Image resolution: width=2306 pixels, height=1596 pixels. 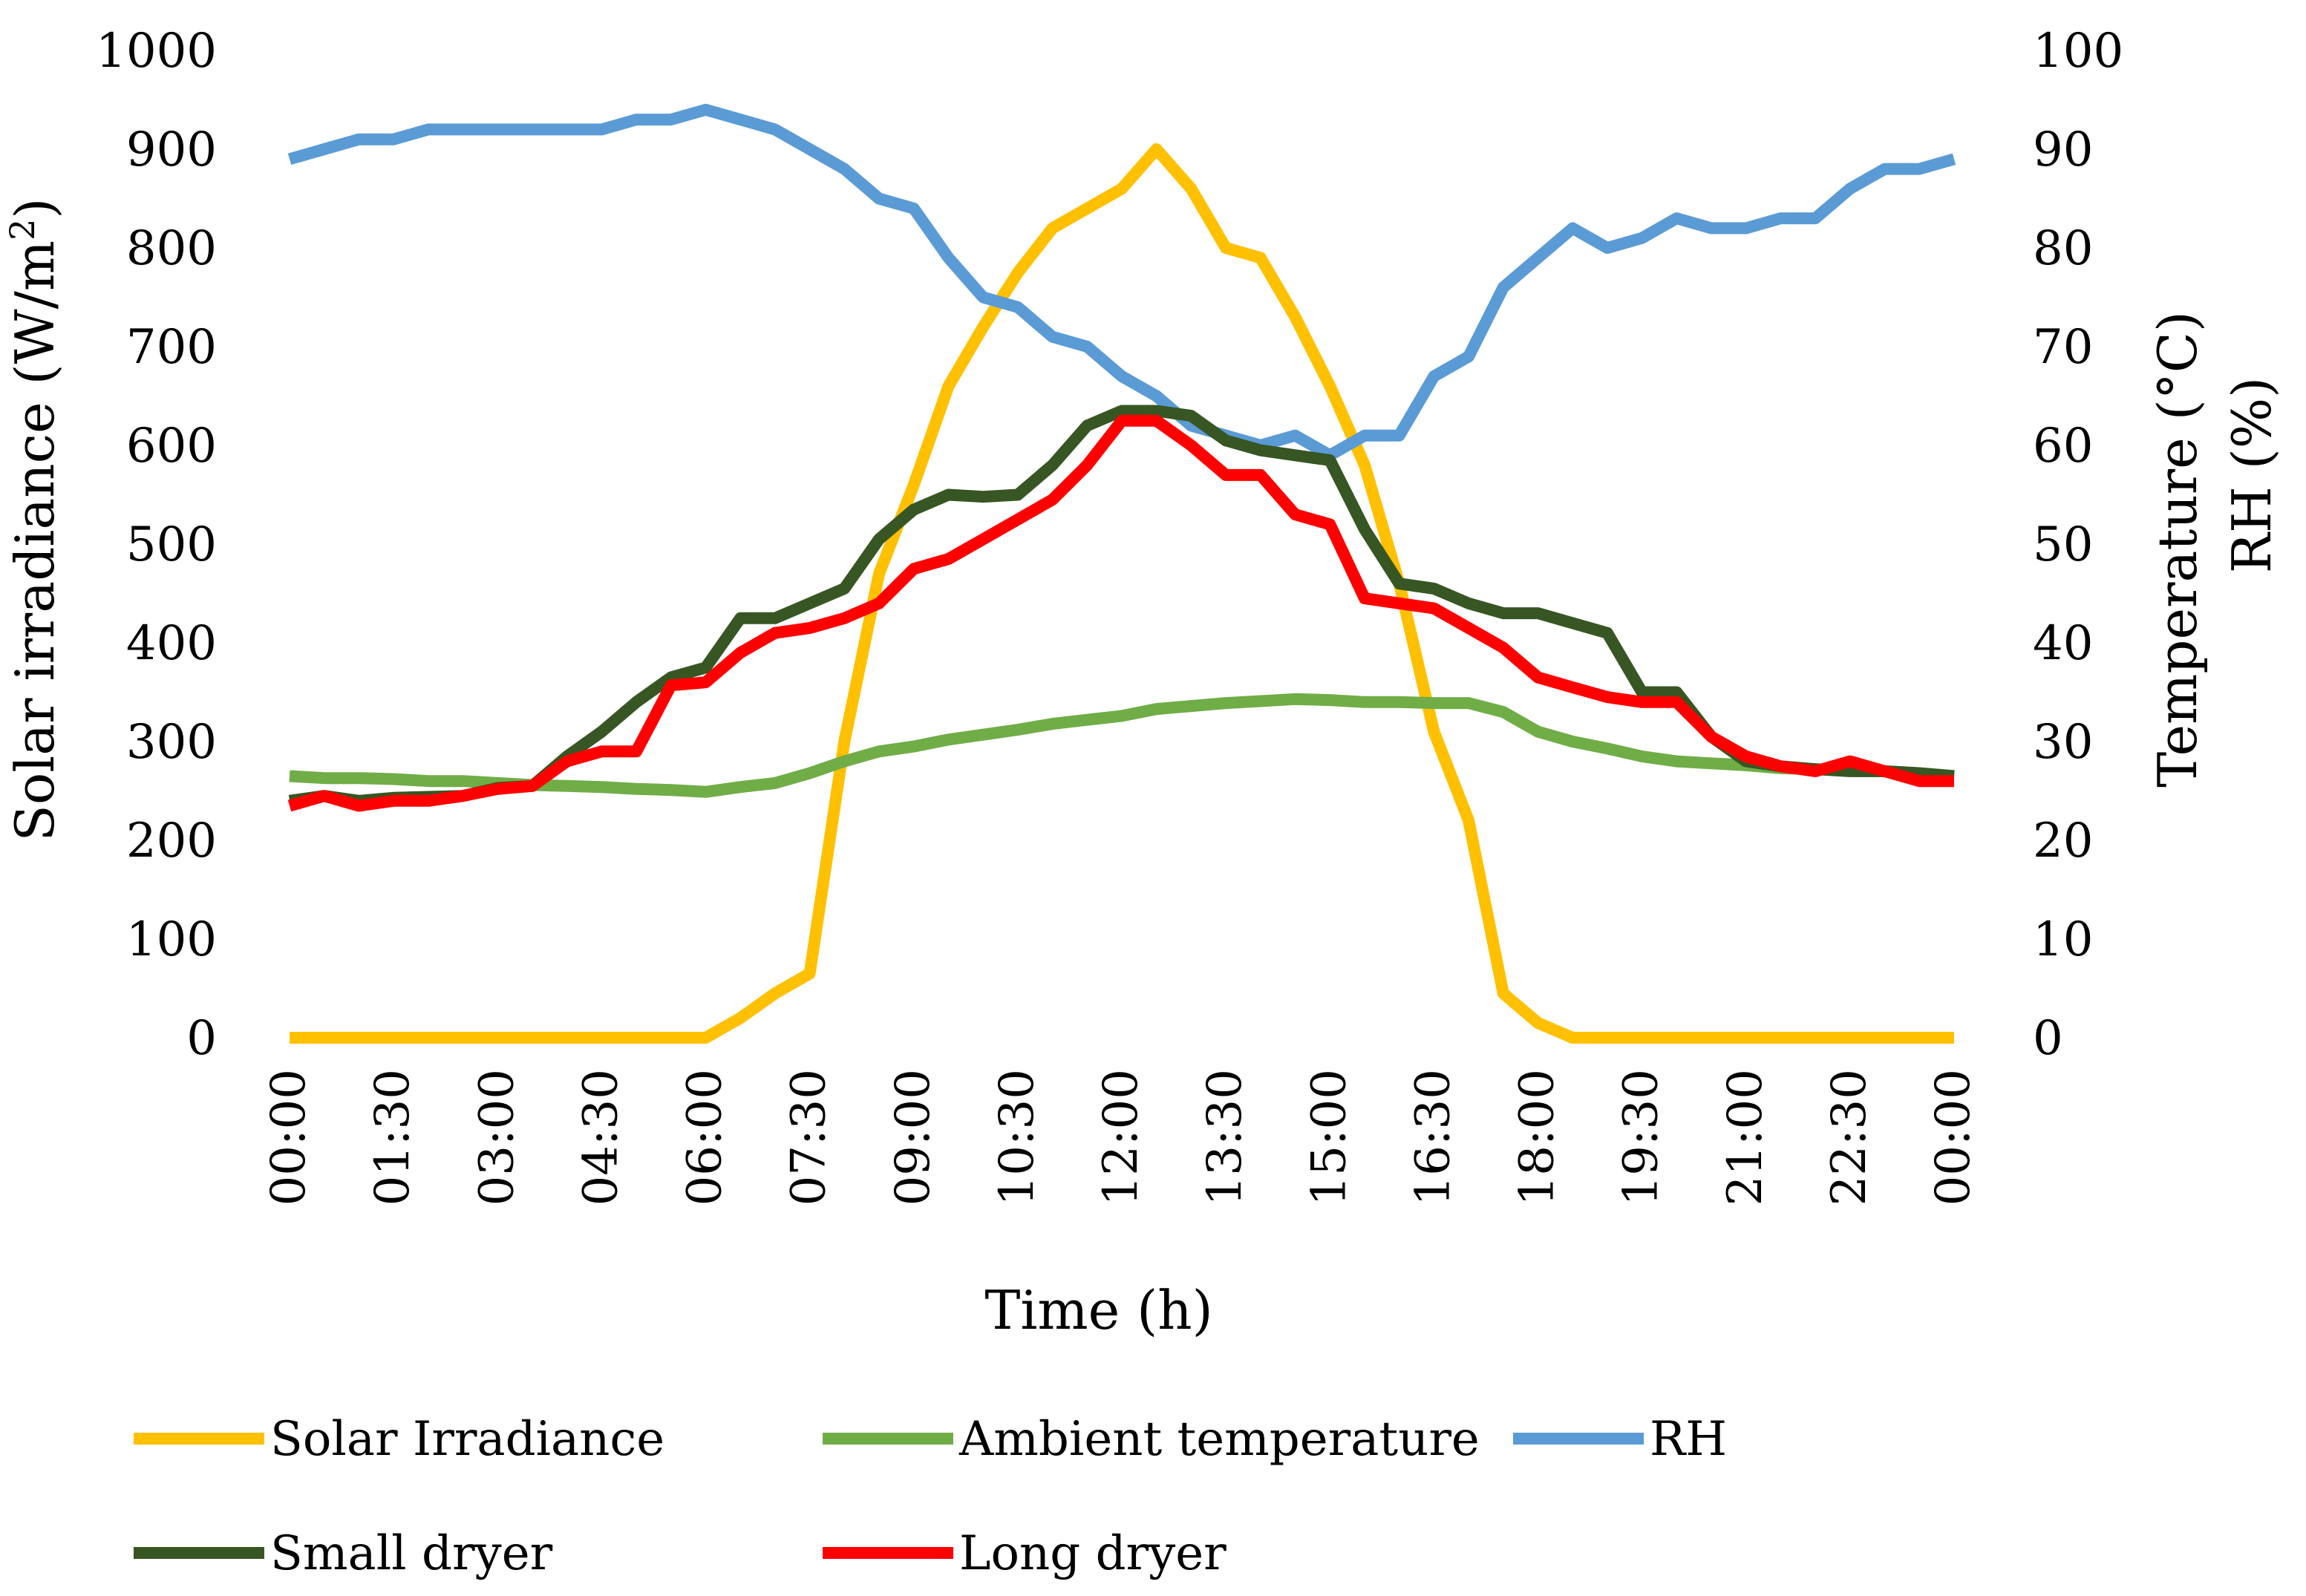 I want to click on y-right-tick-label: 20, so click(x=2063, y=842).